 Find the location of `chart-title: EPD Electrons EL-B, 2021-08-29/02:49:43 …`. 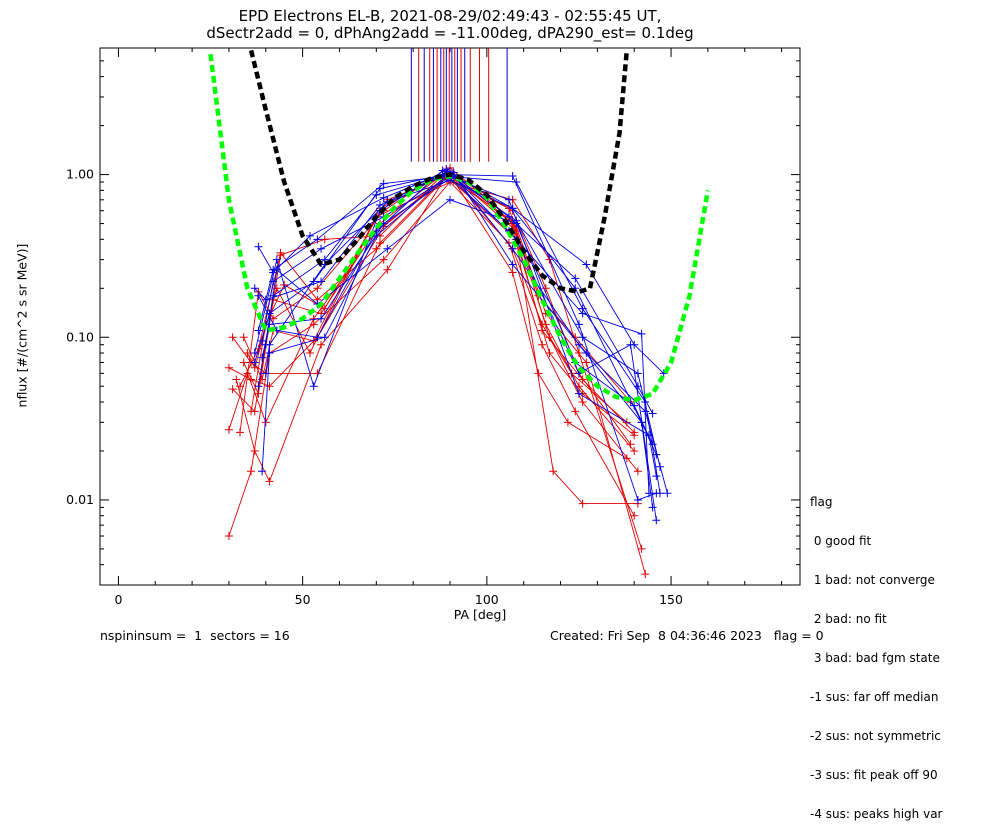

chart-title: EPD Electrons EL-B, 2021-08-29/02:49:43 … is located at coordinates (450, 16).